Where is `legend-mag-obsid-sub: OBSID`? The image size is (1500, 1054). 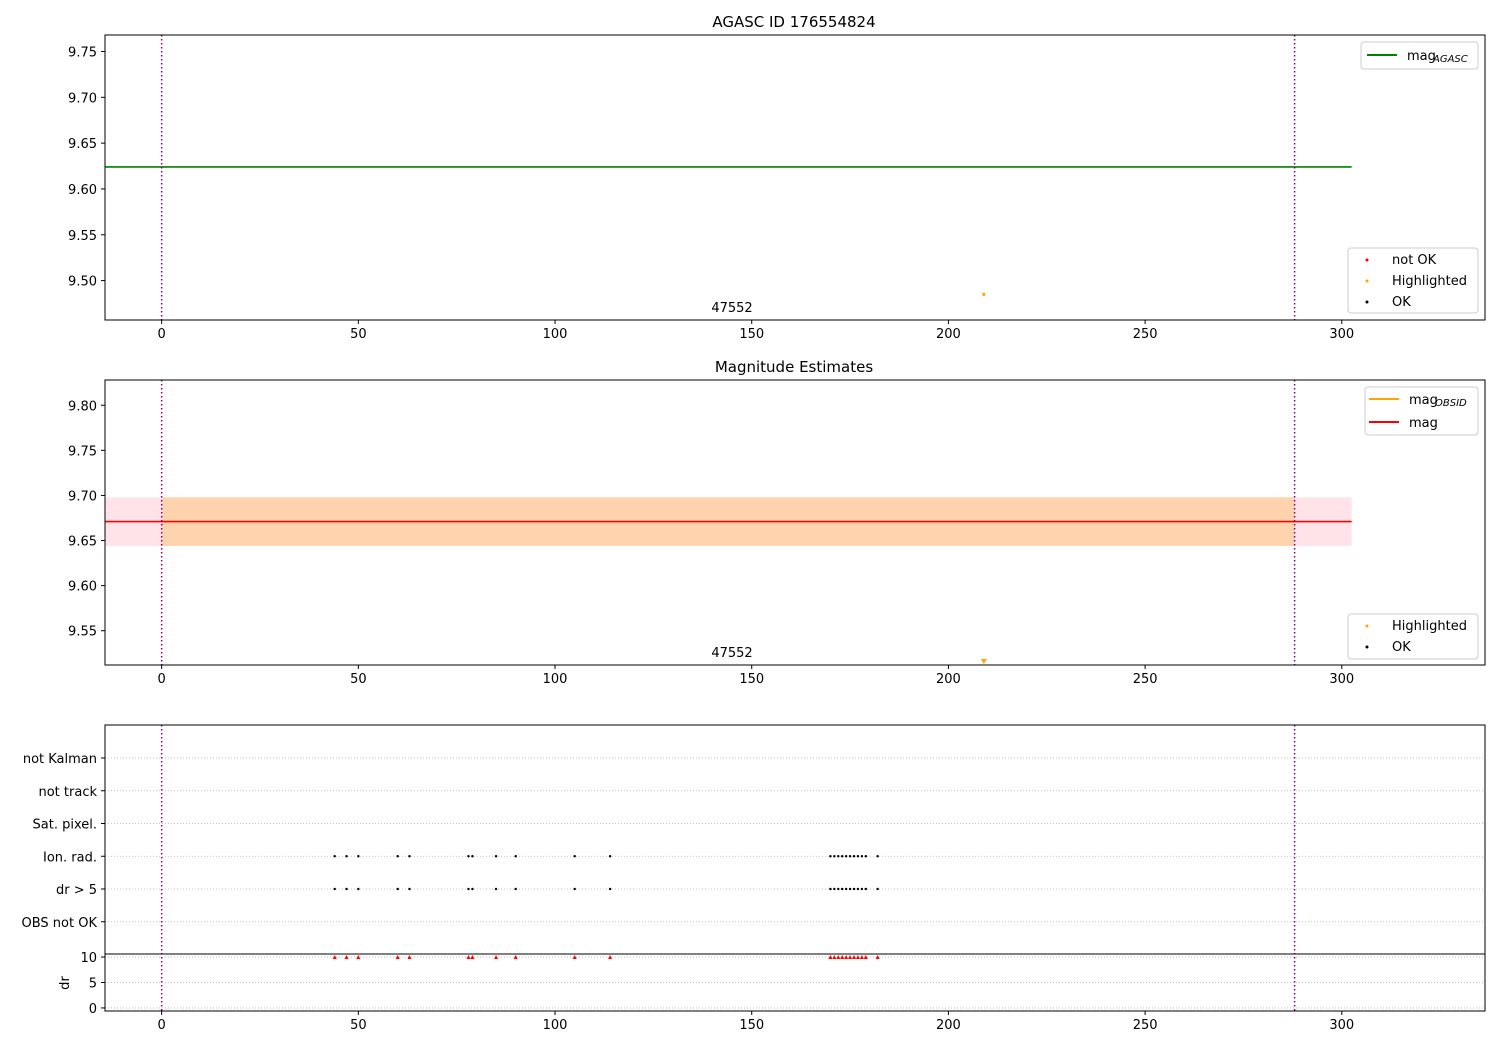 legend-mag-obsid-sub: OBSID is located at coordinates (1451, 403).